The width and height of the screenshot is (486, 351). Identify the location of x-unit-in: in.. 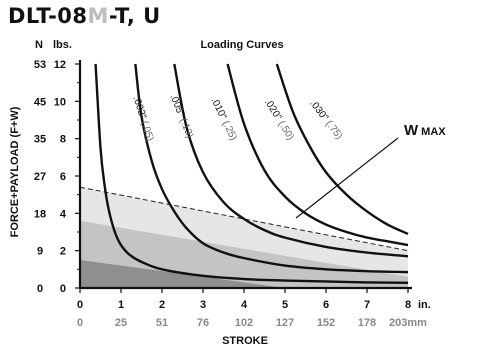
(424, 305).